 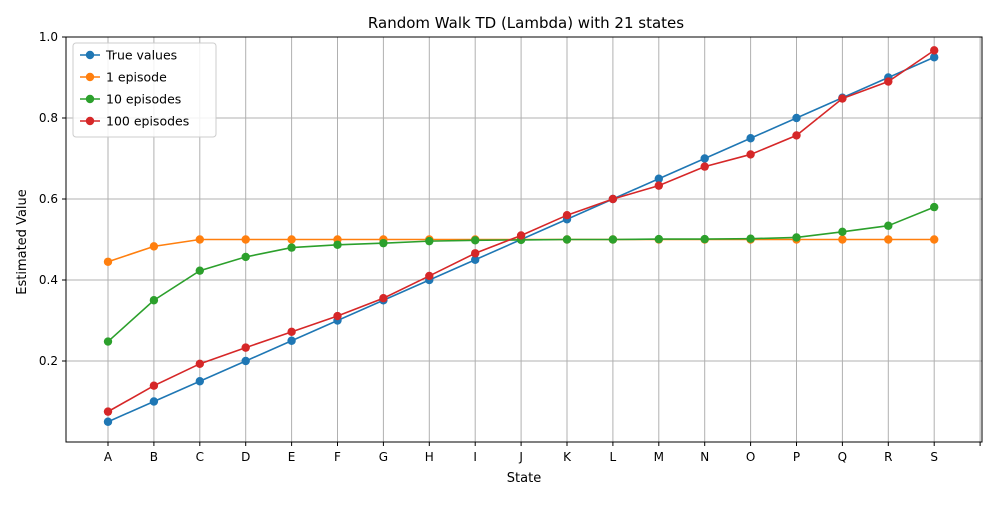 I want to click on x-tick-label: P, so click(x=796, y=457).